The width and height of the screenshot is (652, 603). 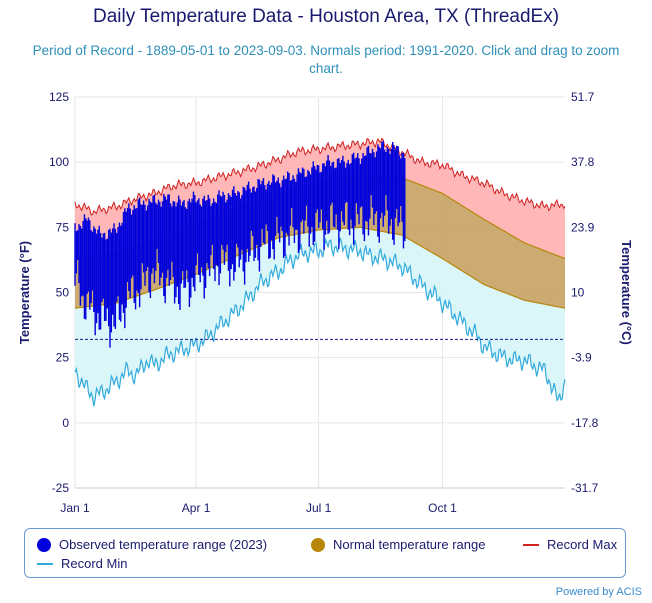 I want to click on y2-tick-label-2: -3.9, so click(x=581, y=358).